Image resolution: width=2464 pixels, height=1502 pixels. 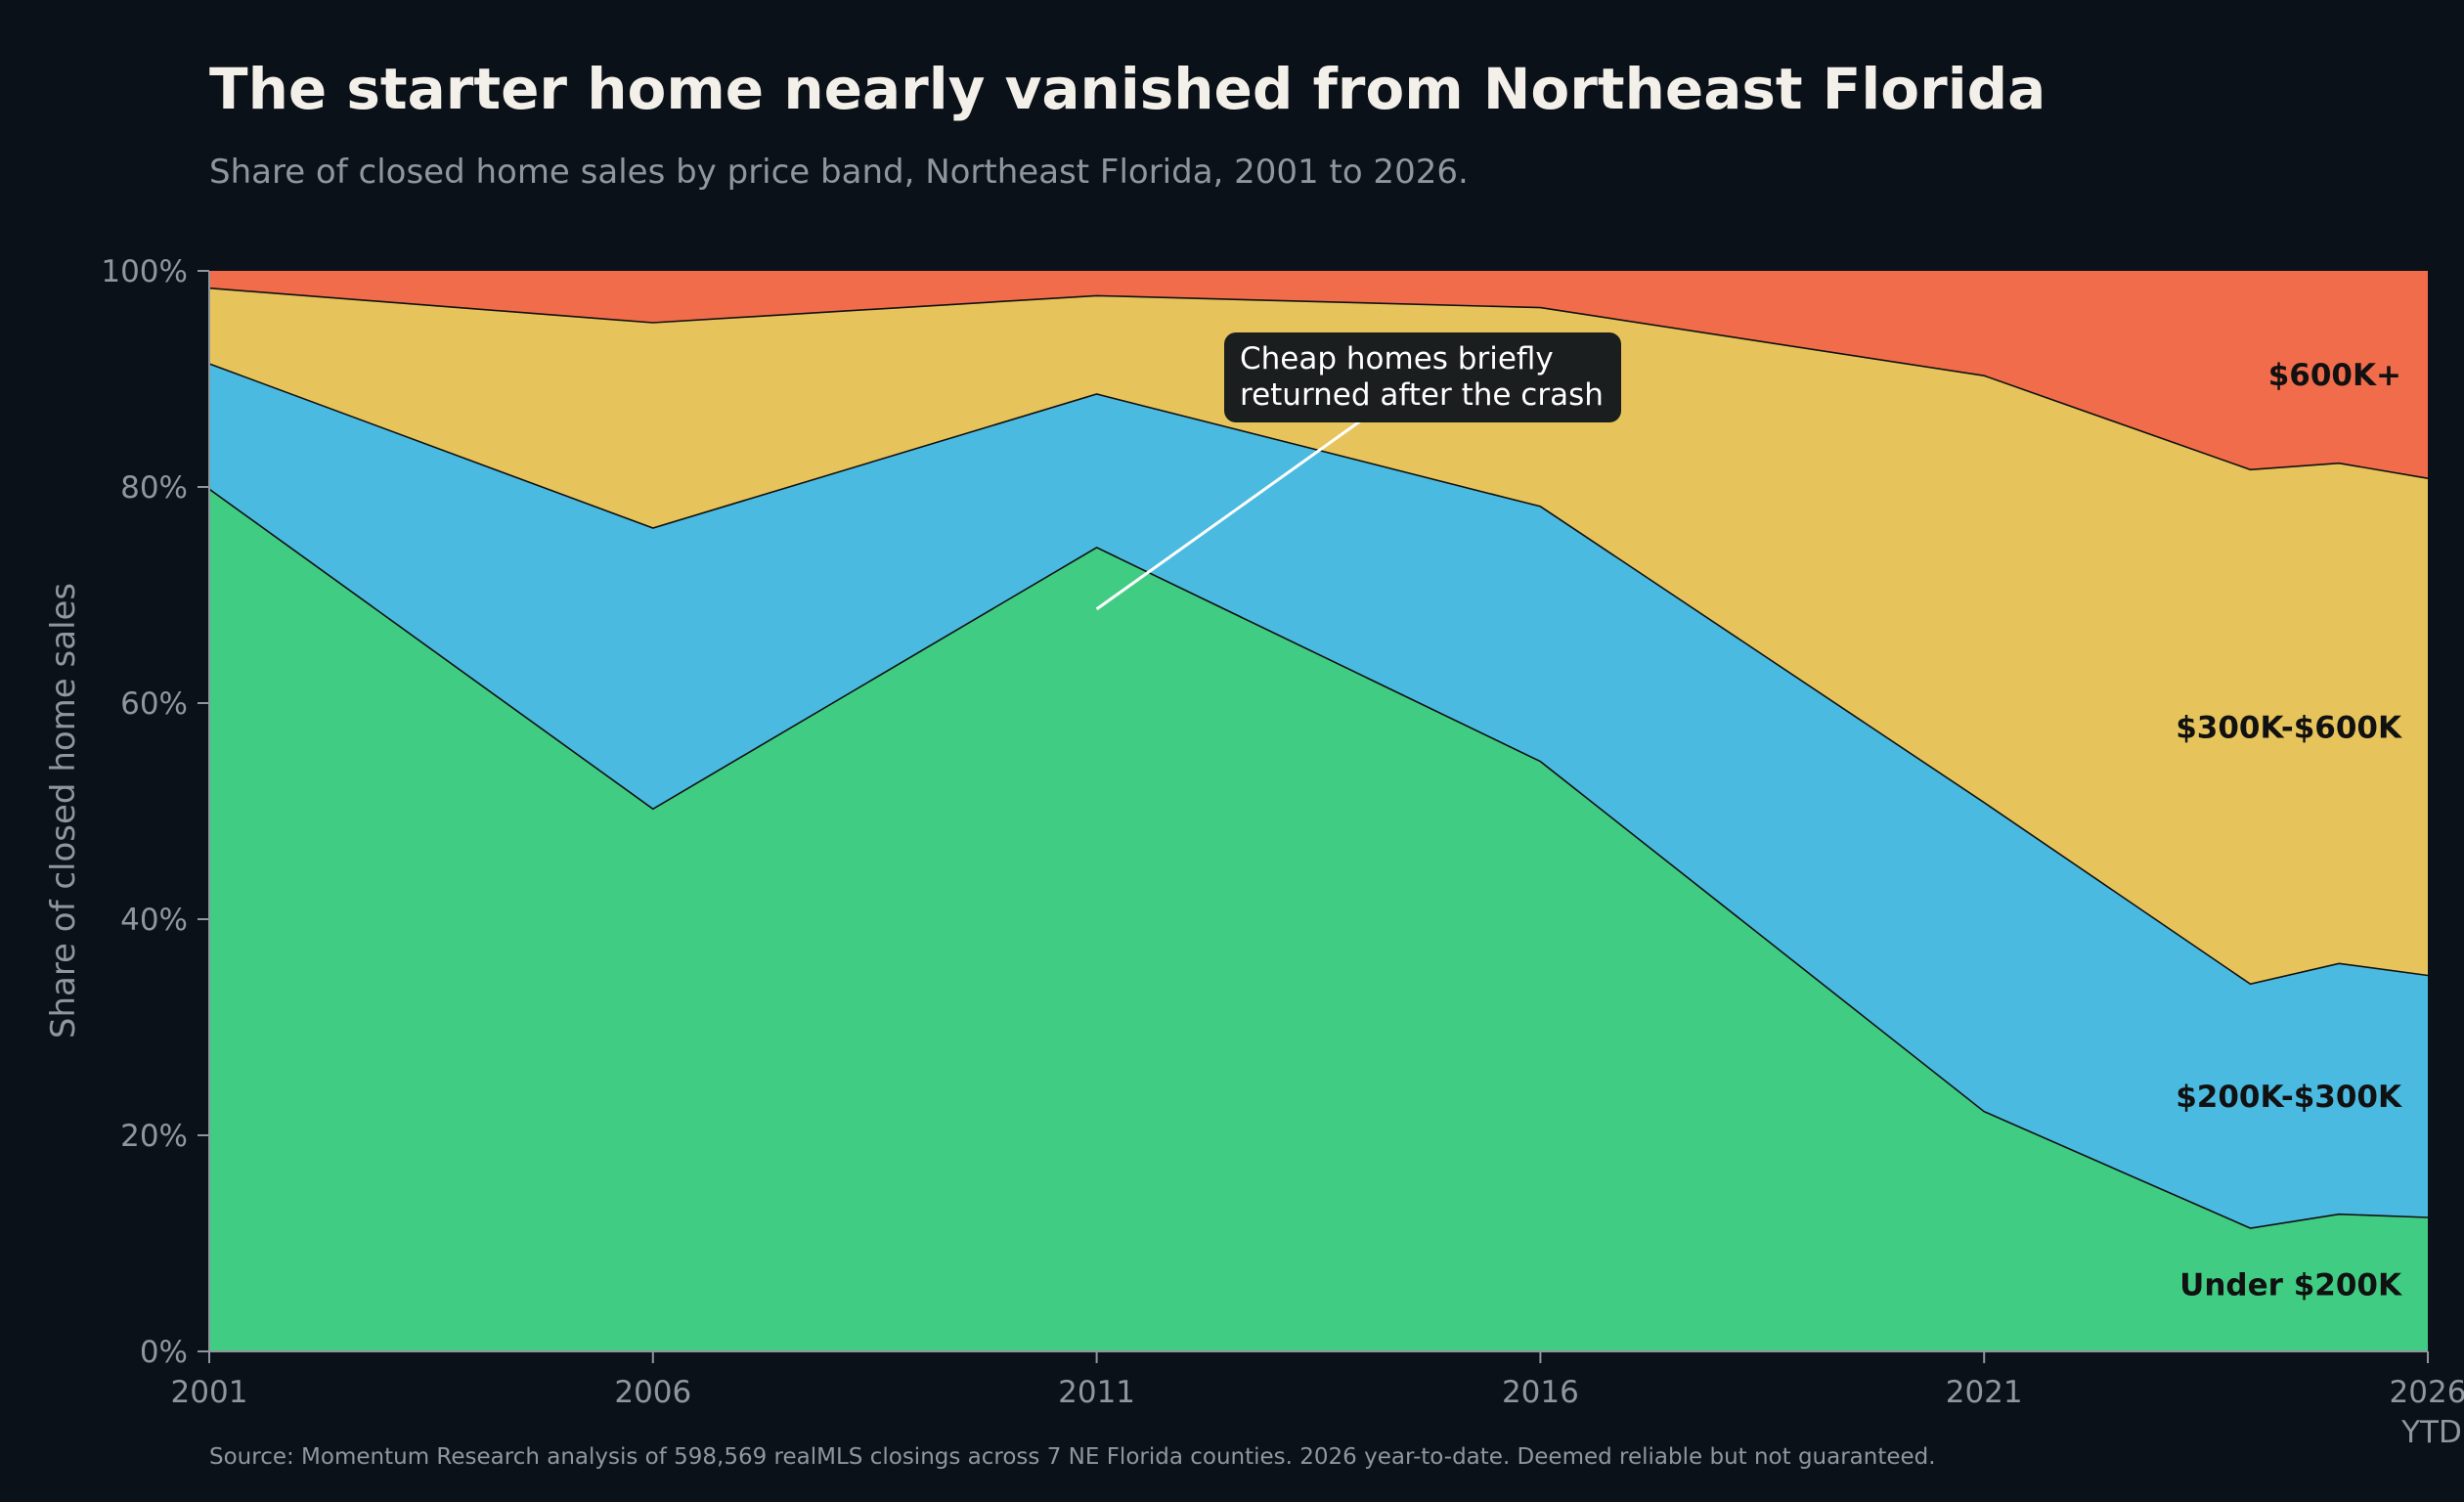 I want to click on x-tick-label: 2001, so click(x=209, y=1392).